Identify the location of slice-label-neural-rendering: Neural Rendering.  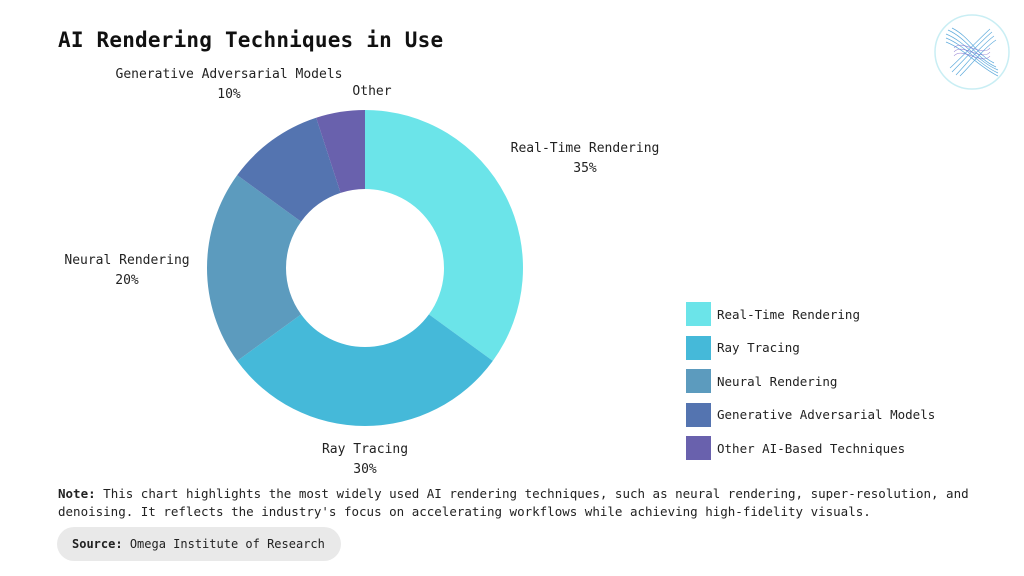
(126, 260).